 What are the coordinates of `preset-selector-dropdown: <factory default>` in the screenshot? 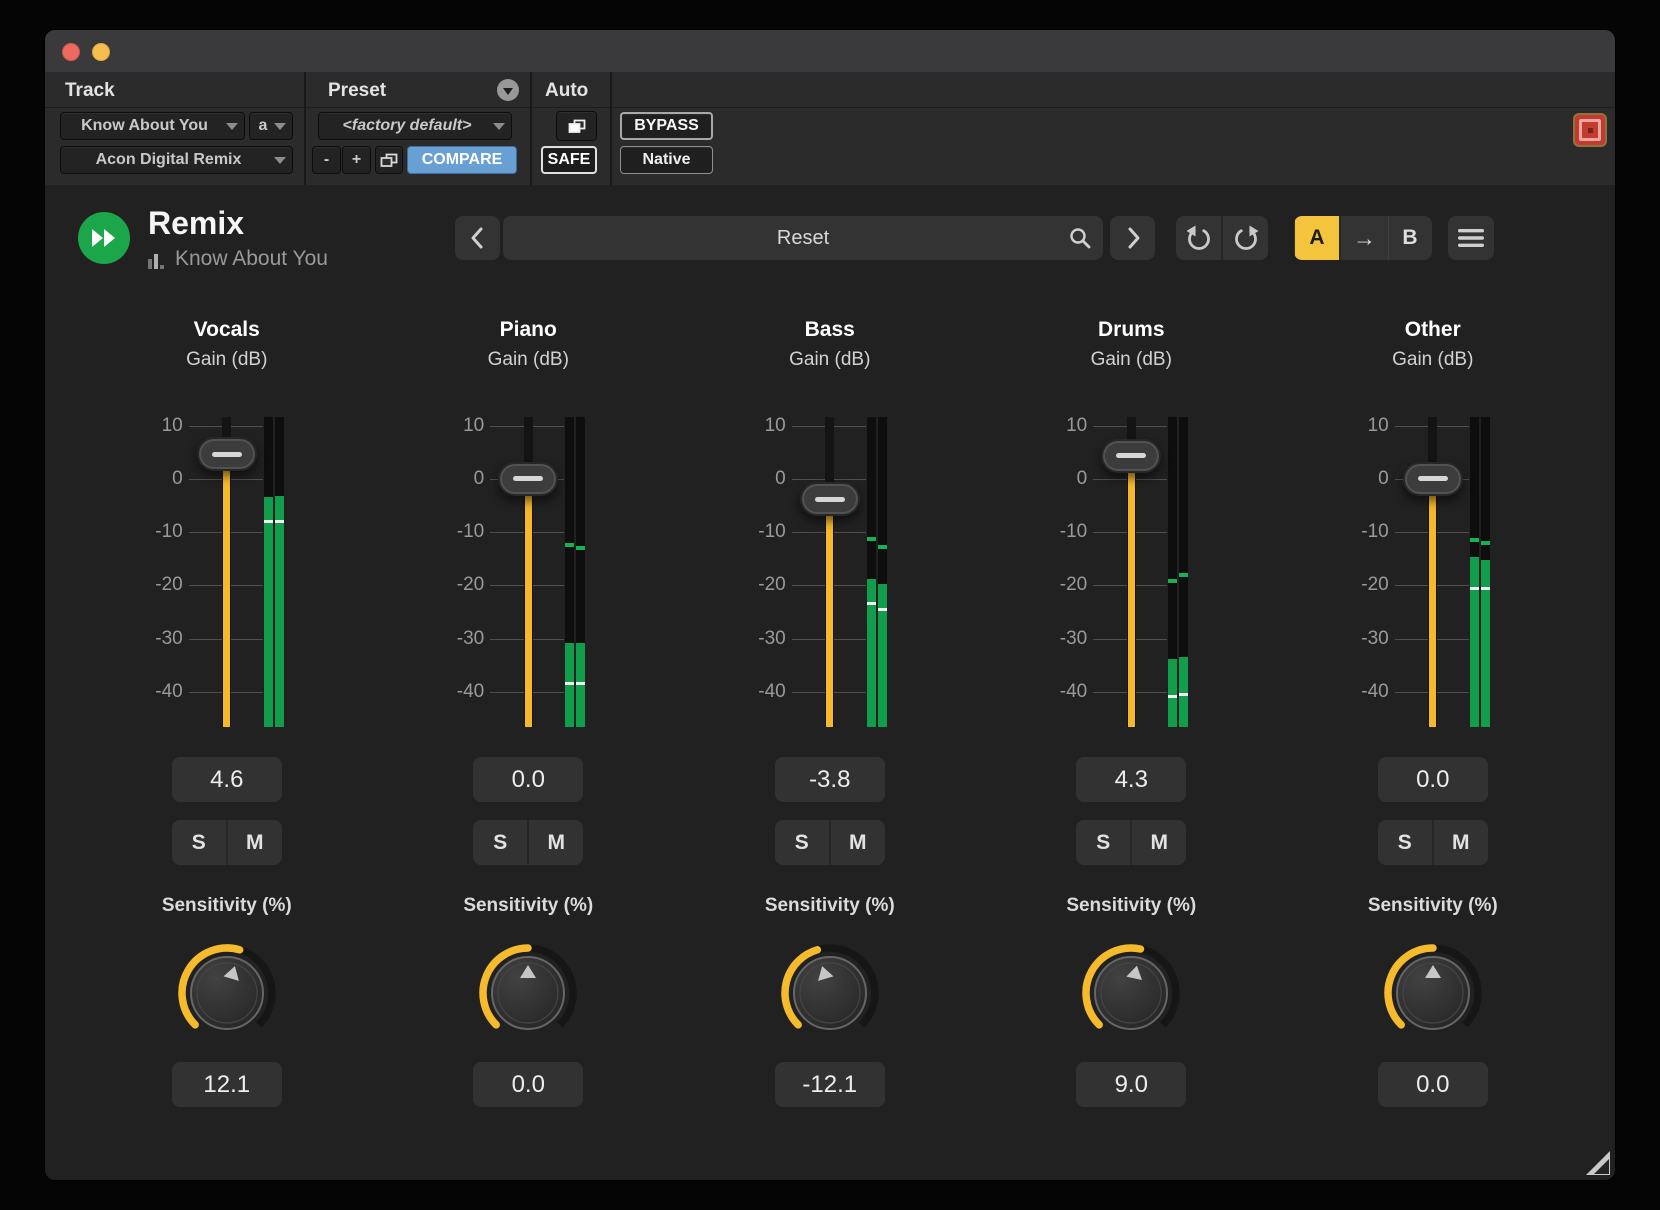 It's located at (415, 126).